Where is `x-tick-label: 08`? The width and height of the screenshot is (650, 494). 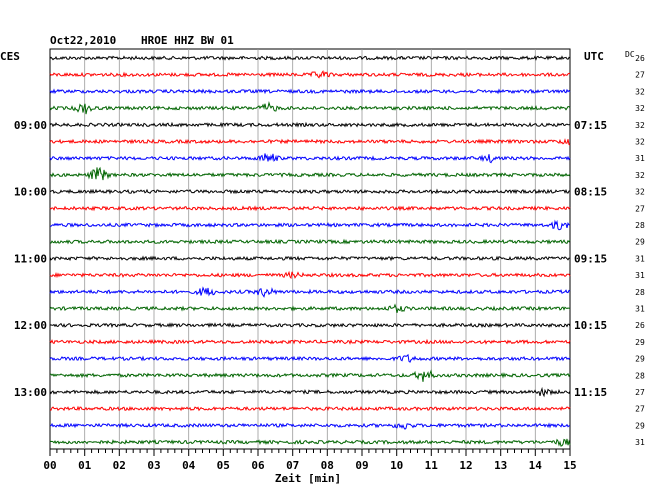 x-tick-label: 08 is located at coordinates (327, 465).